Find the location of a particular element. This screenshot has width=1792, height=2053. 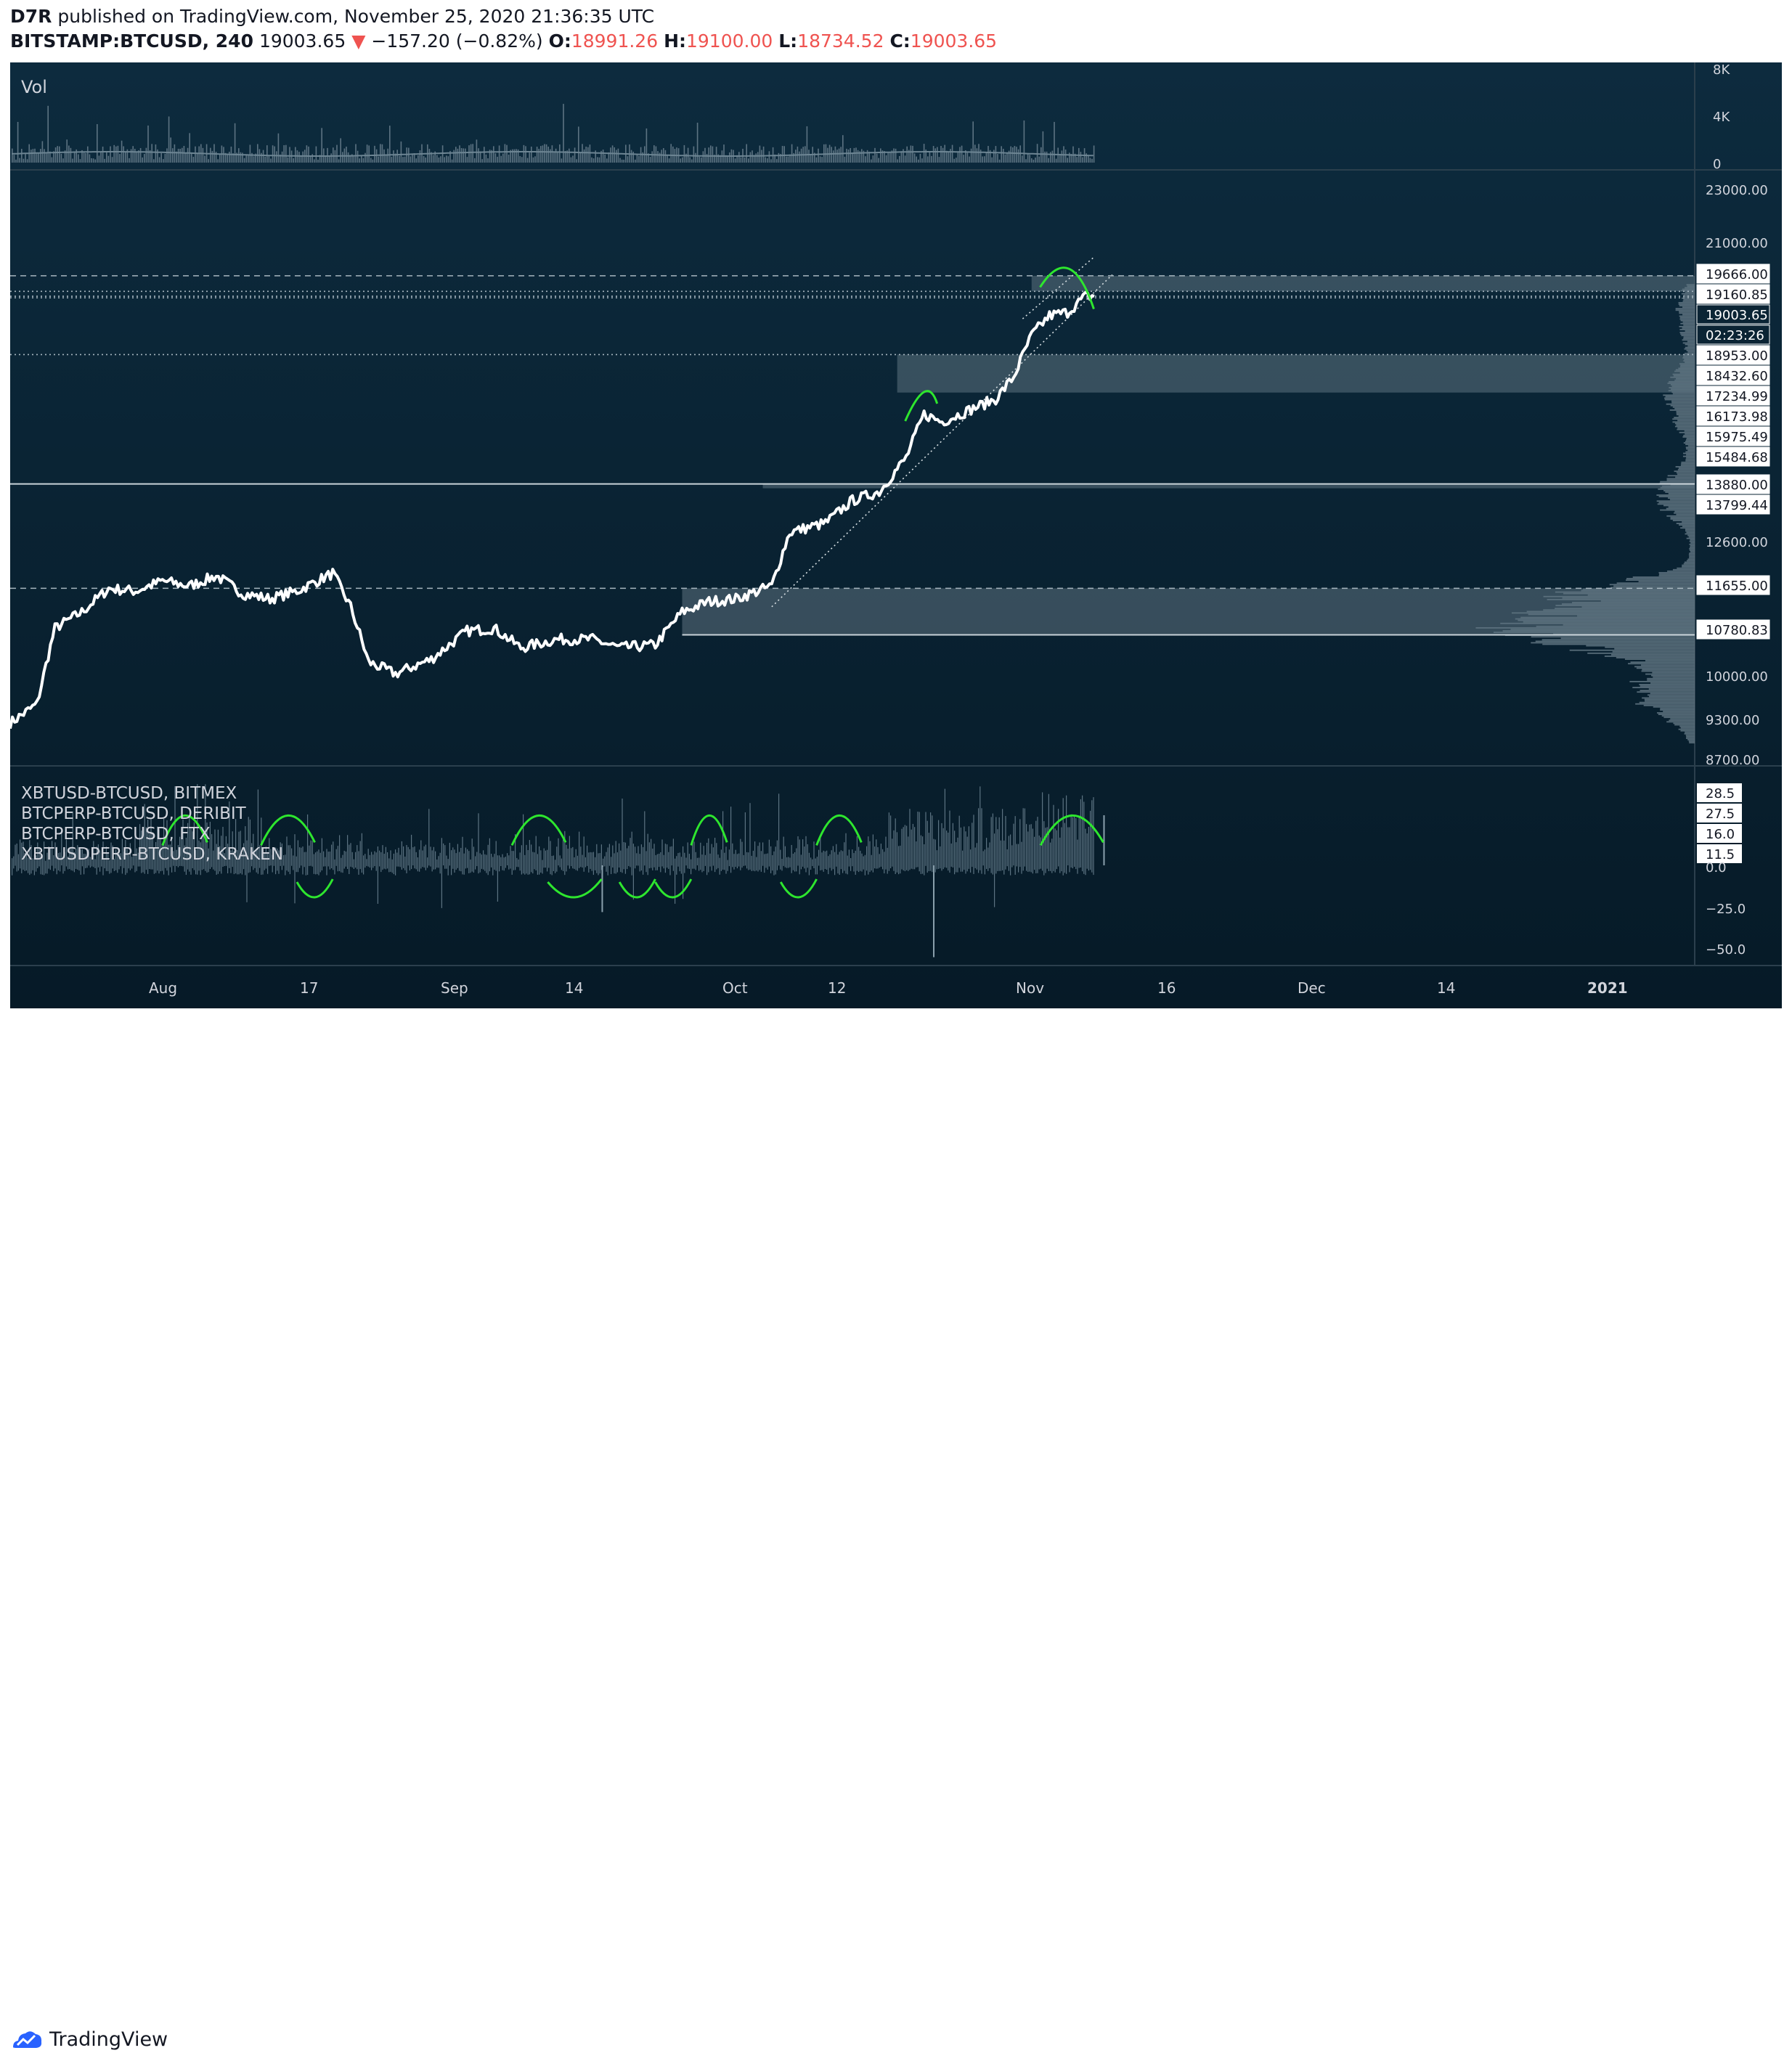

symbol-label: BITSTAMP:BTCUSD, 240 is located at coordinates (131, 41).